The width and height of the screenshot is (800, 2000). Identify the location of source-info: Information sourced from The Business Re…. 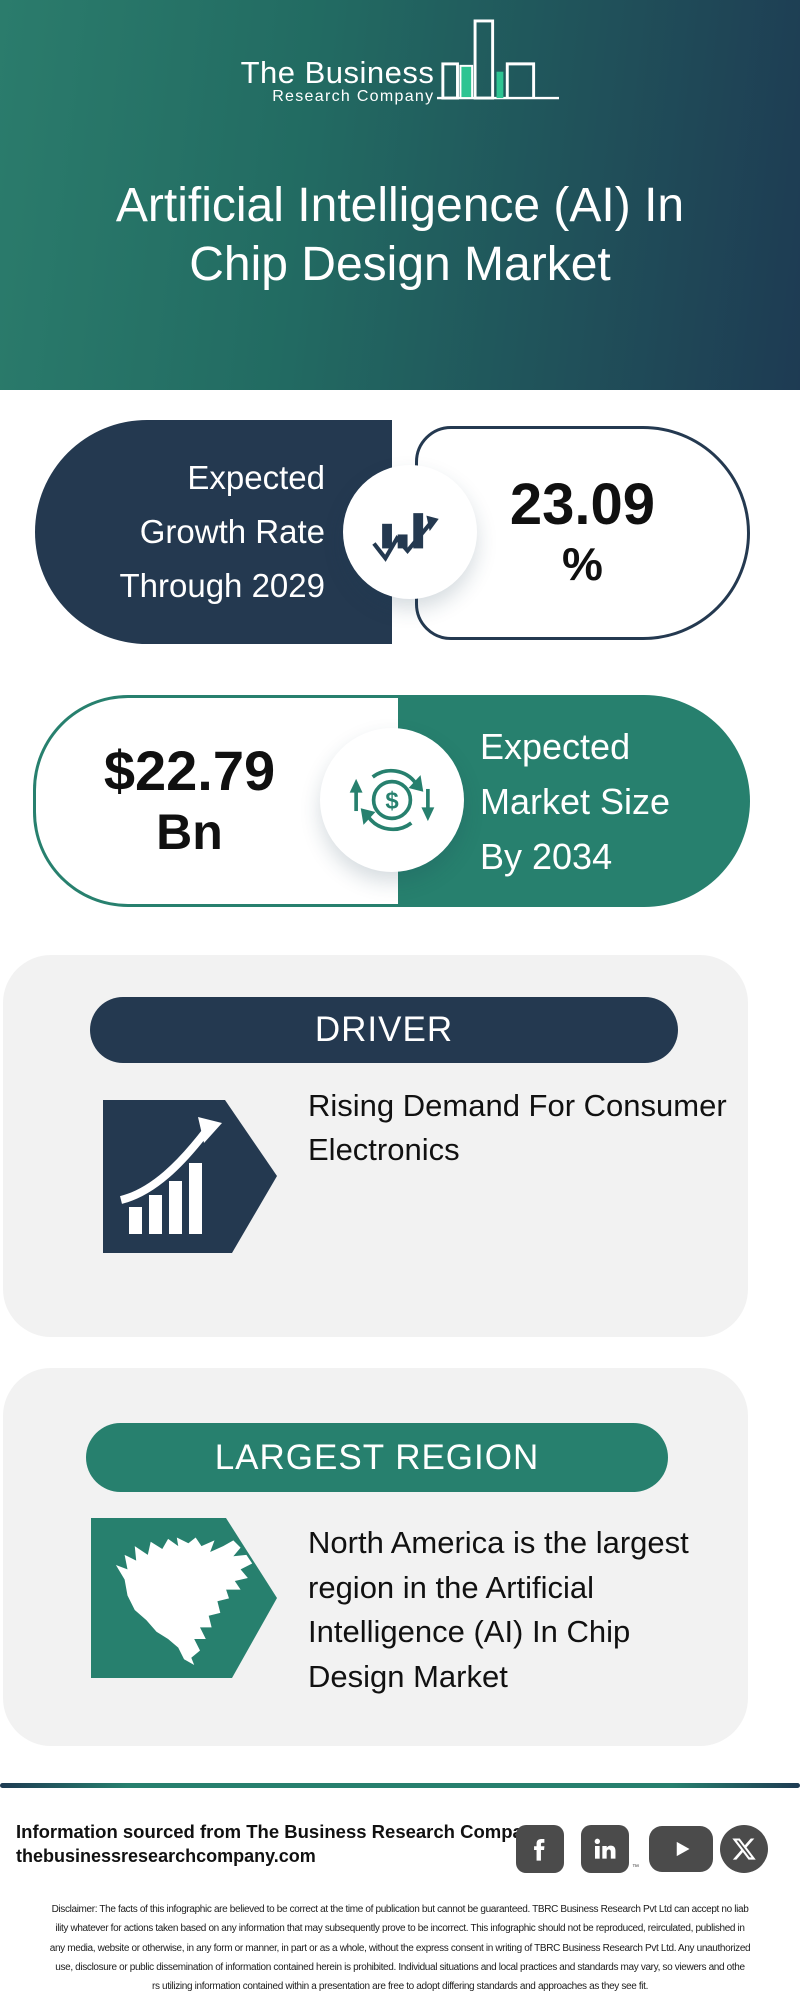
(280, 1844).